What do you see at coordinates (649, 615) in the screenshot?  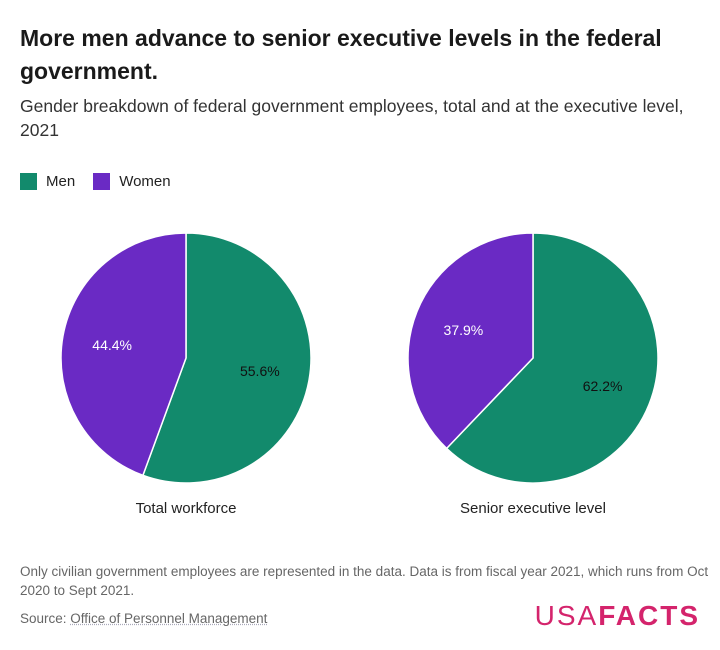 I see `logo-facts: FACTS` at bounding box center [649, 615].